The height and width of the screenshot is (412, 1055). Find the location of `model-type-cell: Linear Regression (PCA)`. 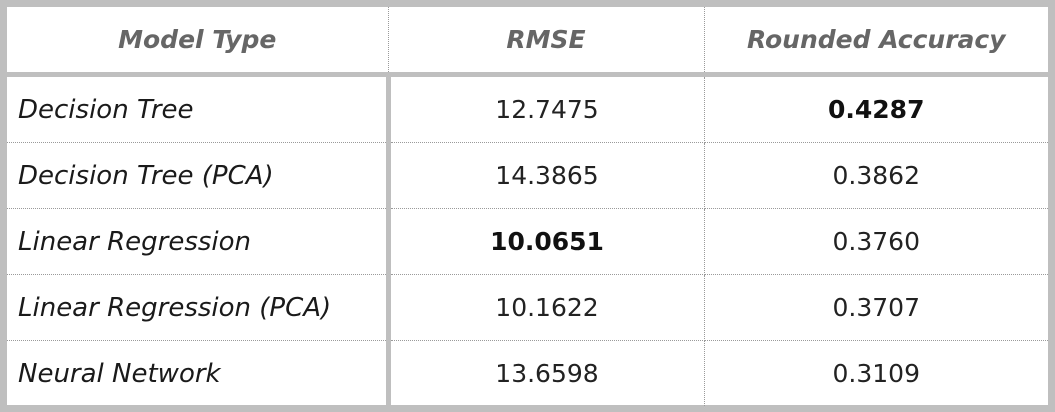

model-type-cell: Linear Regression (PCA) is located at coordinates (199, 307).